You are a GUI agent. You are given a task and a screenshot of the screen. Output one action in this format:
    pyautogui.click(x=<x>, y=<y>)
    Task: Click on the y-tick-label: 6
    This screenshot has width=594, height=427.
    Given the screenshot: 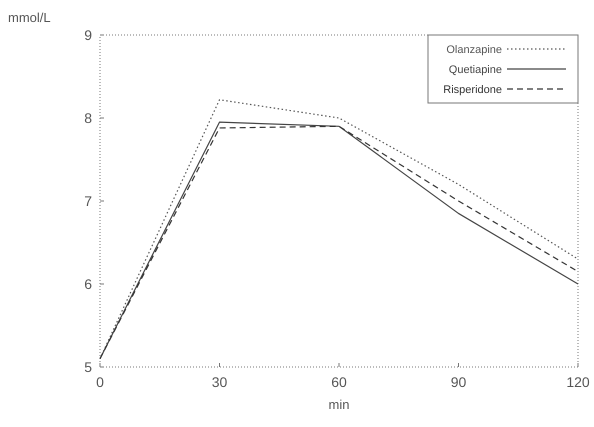 What is the action you would take?
    pyautogui.click(x=88, y=284)
    